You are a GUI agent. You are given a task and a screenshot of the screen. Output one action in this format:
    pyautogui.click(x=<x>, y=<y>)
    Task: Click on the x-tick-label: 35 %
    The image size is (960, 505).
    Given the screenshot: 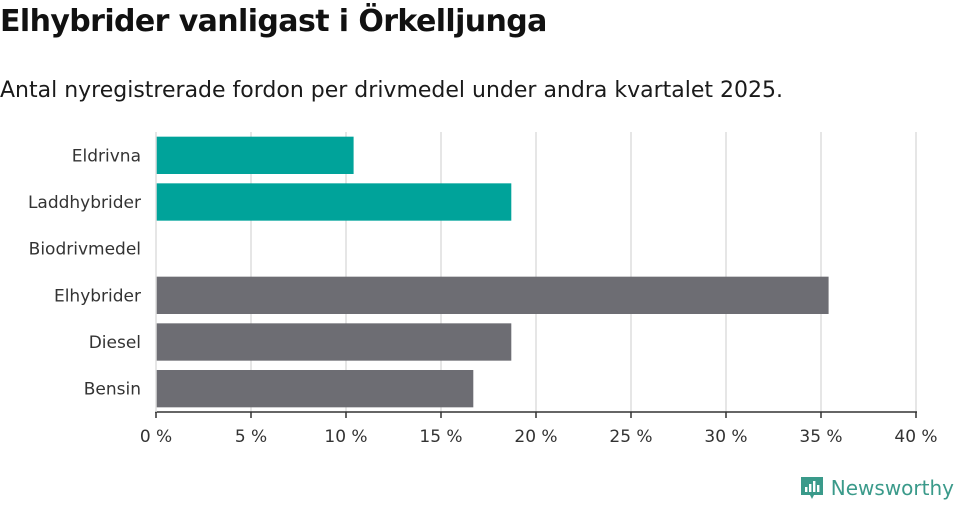 What is the action you would take?
    pyautogui.click(x=820, y=437)
    